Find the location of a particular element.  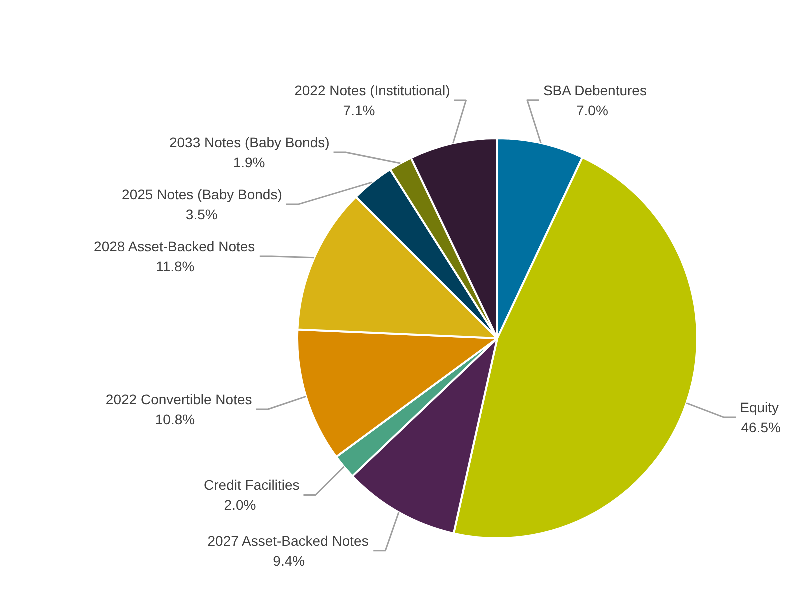

data-label: 46.5% is located at coordinates (761, 428).